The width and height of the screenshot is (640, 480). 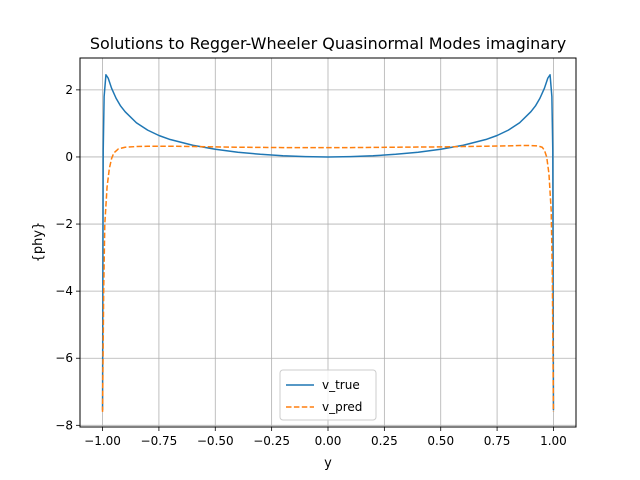 I want to click on legend-label-v-pred: v_pred, so click(x=342, y=407).